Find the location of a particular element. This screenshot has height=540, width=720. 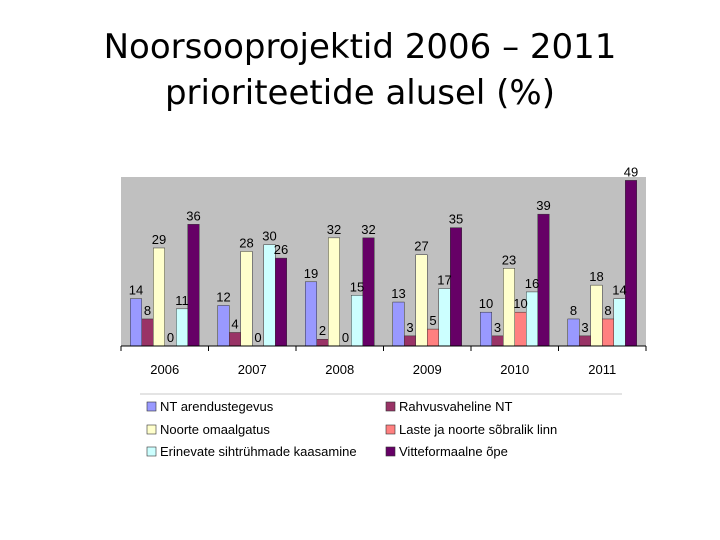

legend-label-series-1: NT arendustegevus is located at coordinates (217, 406).